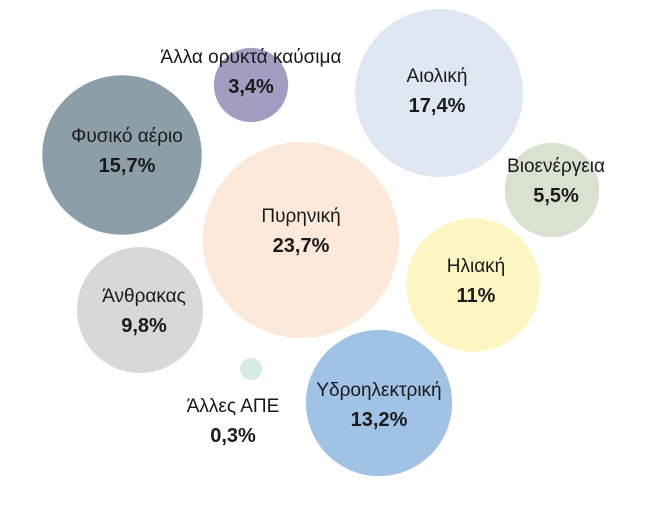 Image resolution: width=656 pixels, height=513 pixels. Describe the element at coordinates (144, 326) in the screenshot. I see `bubble-5-value-label: 9,8%` at that location.